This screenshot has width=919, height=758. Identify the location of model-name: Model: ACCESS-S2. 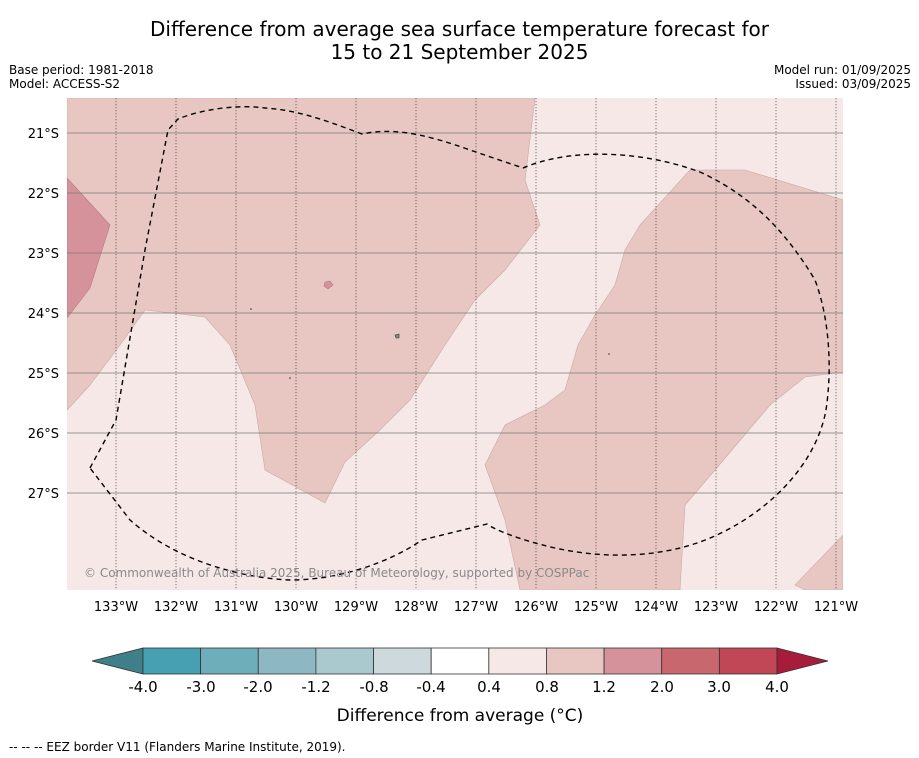
(65, 84).